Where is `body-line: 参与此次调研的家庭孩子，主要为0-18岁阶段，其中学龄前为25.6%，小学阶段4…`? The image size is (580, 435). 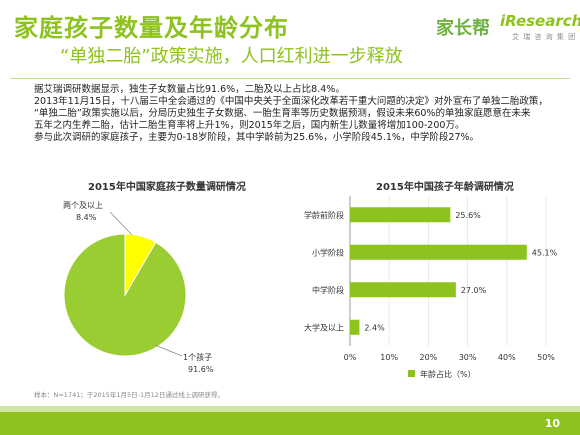 body-line: 参与此次调研的家庭孩子，主要为0-18岁阶段，其中学龄前为25.6%，小学阶段4… is located at coordinates (257, 137).